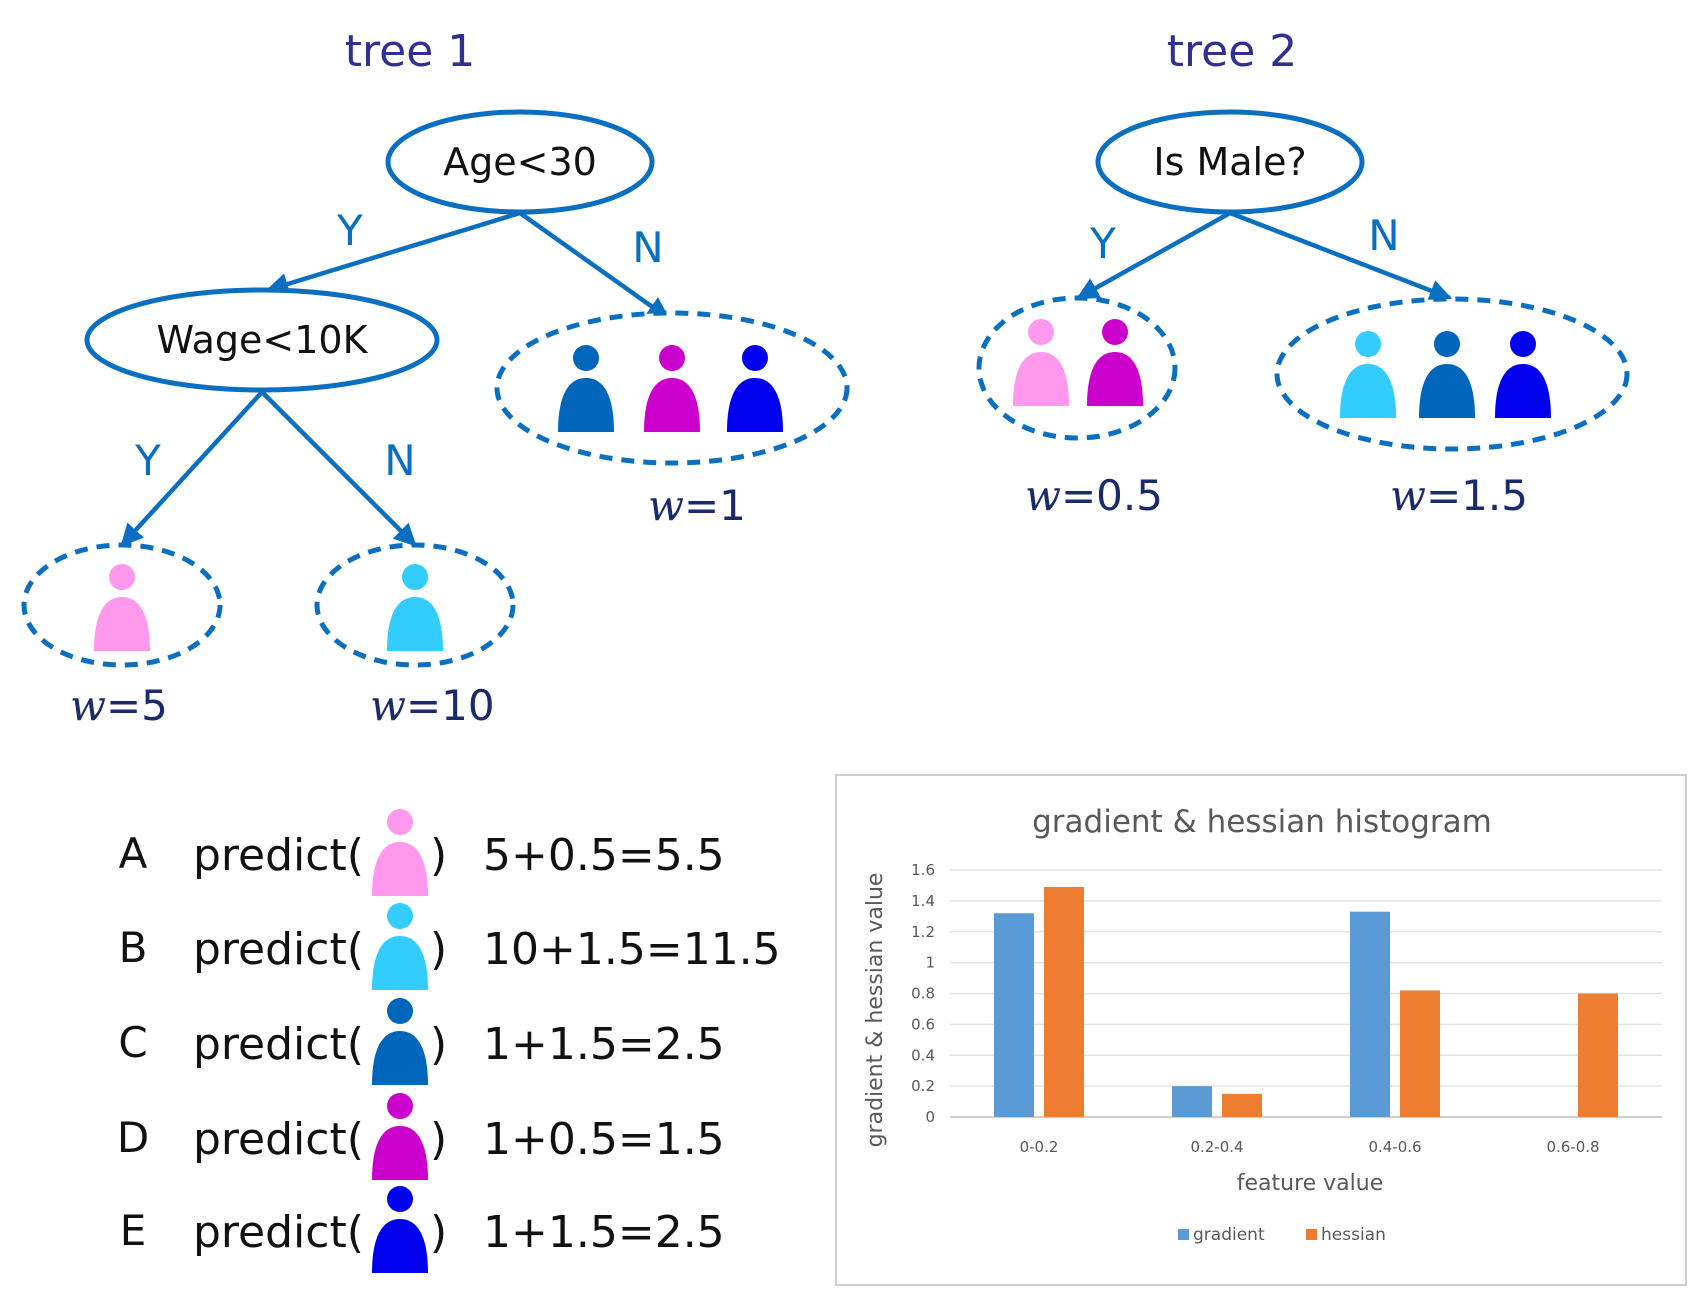 Image resolution: width=1697 pixels, height=1297 pixels. Describe the element at coordinates (604, 855) in the screenshot. I see `prediction-result: 5+0.5=5.5` at that location.